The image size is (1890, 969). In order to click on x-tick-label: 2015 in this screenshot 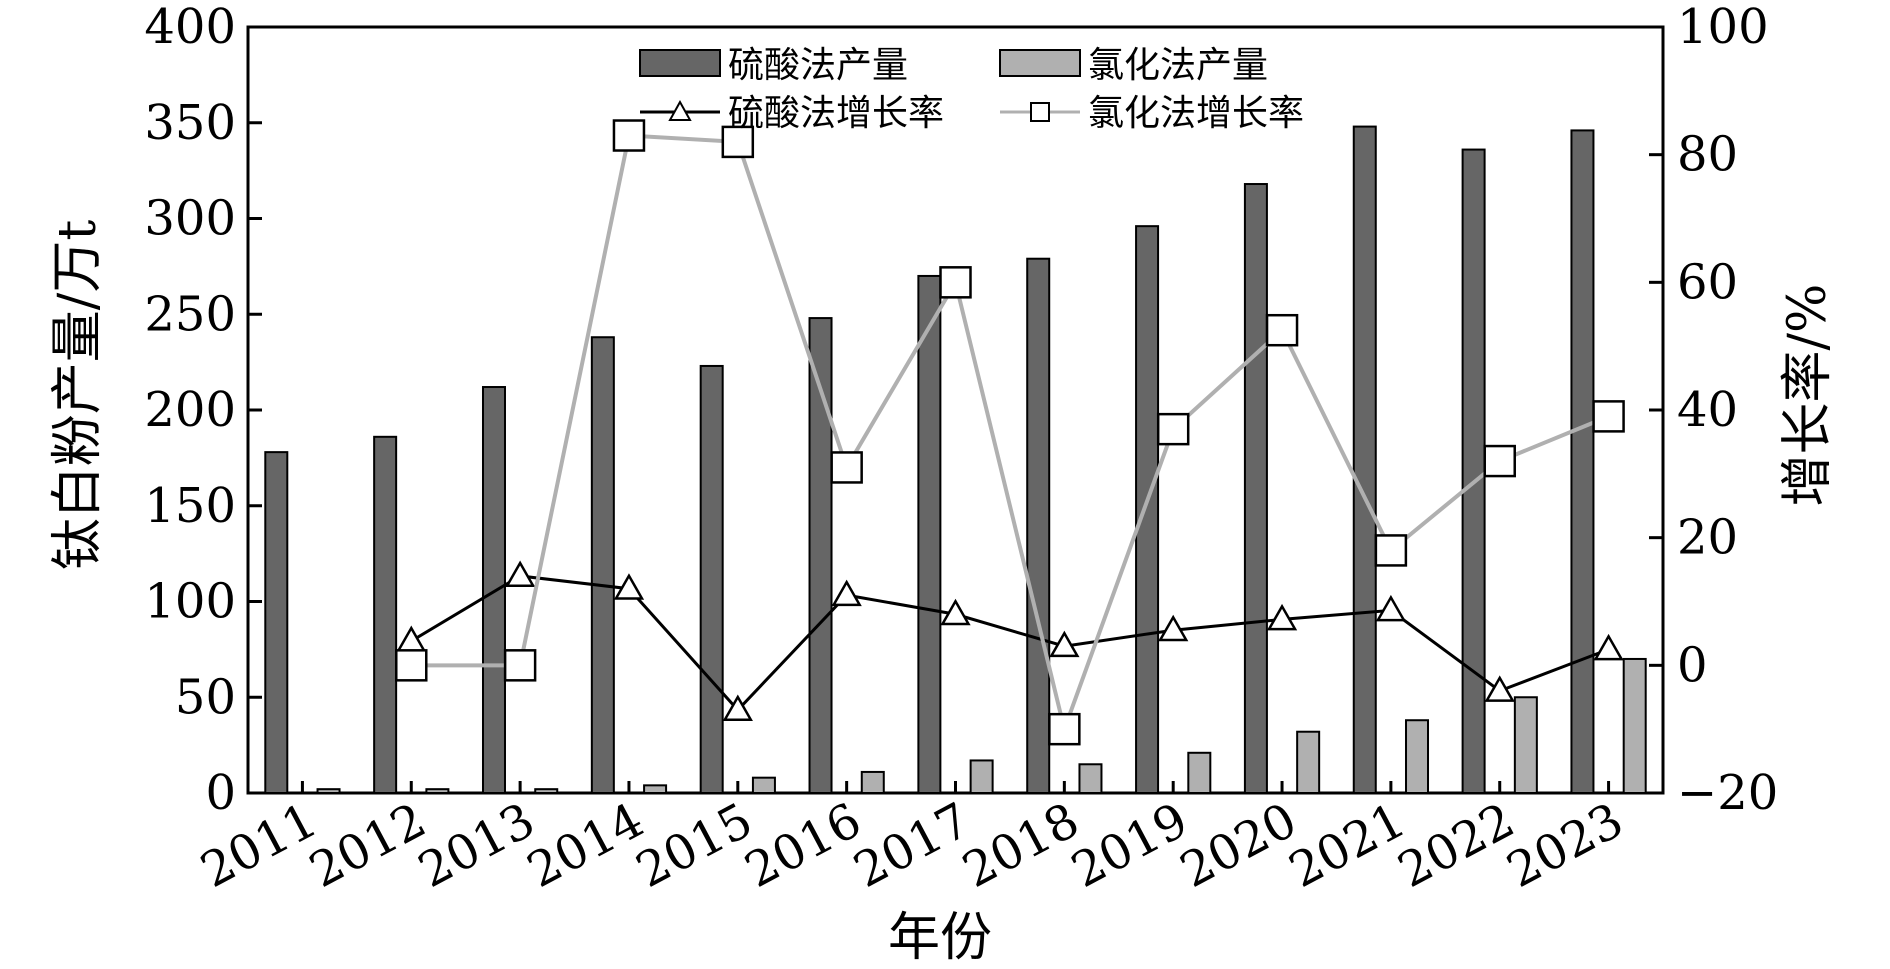, I will do `click(694, 845)`.